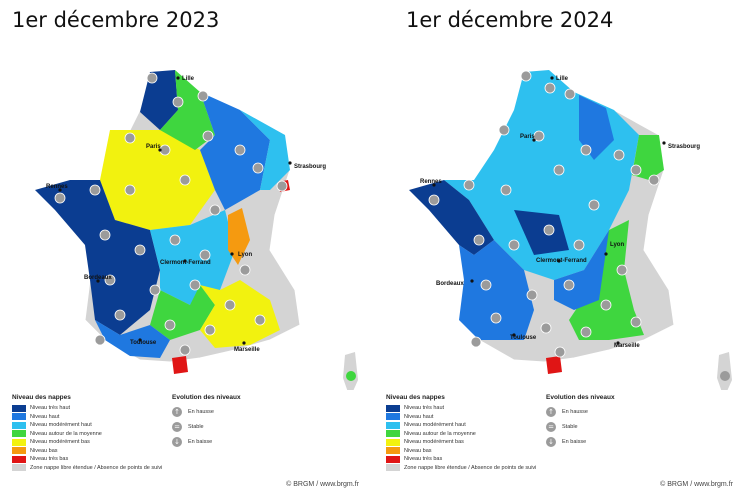 This screenshot has width=747, height=497. What do you see at coordinates (116, 20) in the screenshot?
I see `map-title: 1er décembre 2023` at bounding box center [116, 20].